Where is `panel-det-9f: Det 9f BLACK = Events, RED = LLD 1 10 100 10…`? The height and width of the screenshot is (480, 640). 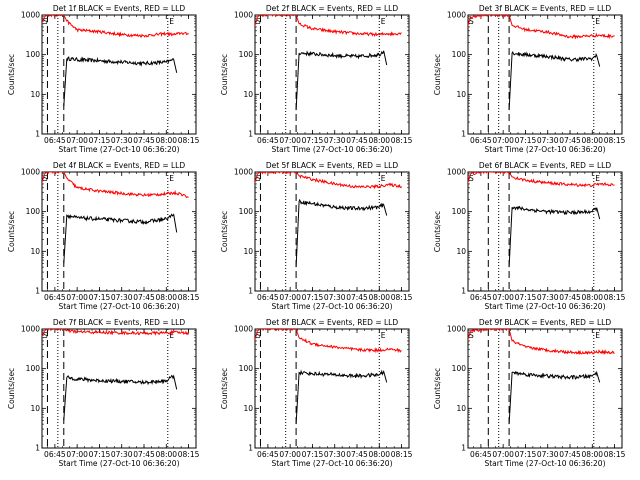
panel-det-9f: Det 9f BLACK = Events, RED = LLD 1 10 100 10… is located at coordinates (529, 393).